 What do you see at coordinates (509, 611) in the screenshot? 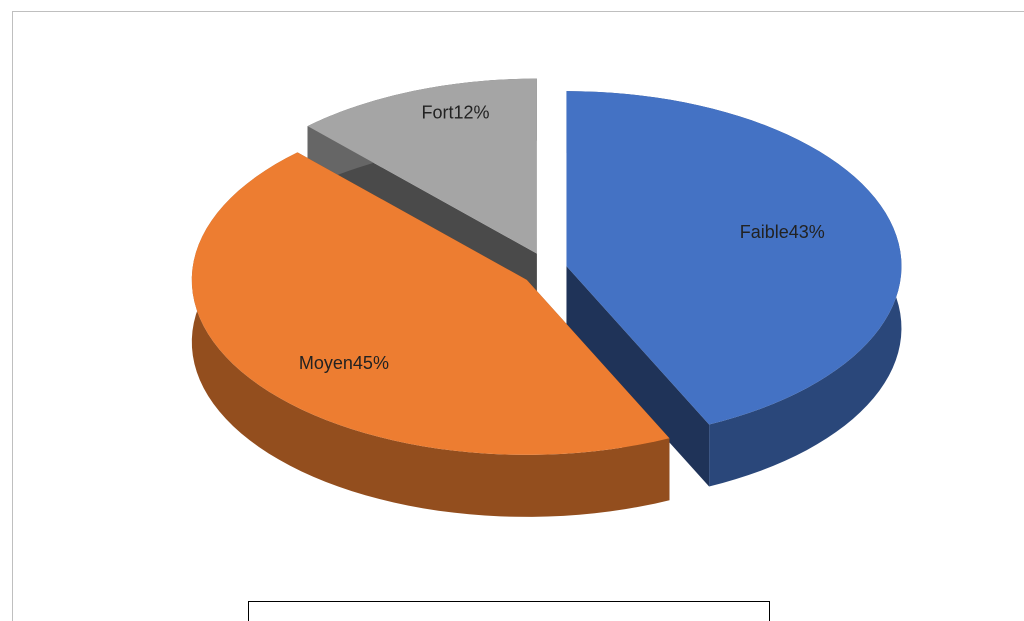
I see `caption-box` at bounding box center [509, 611].